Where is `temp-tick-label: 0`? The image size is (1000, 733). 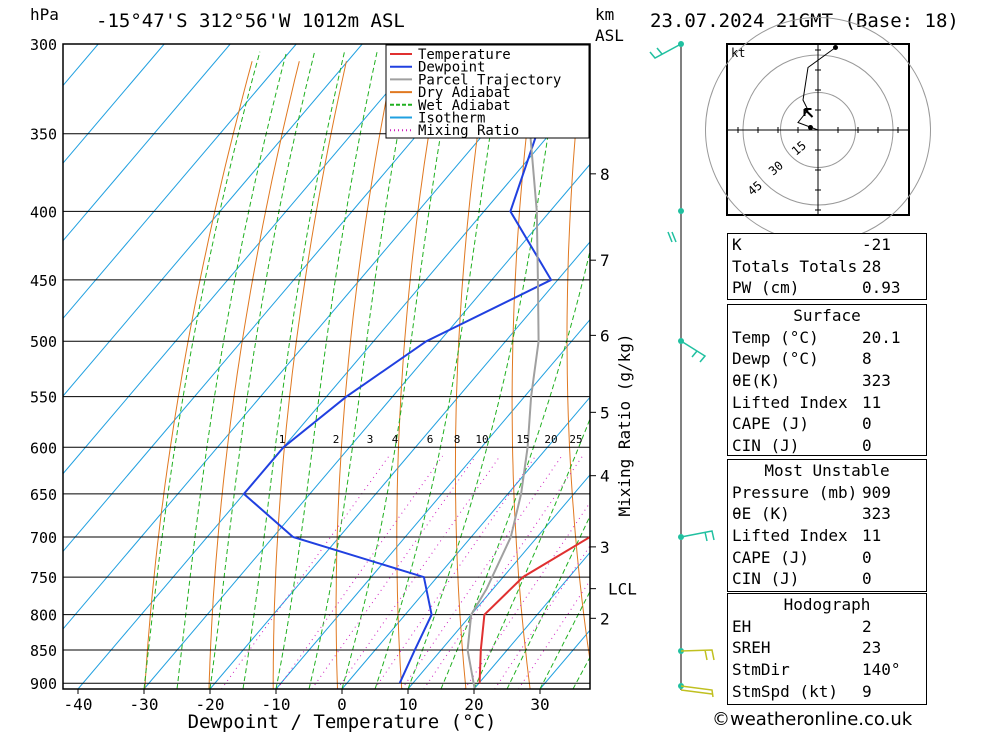 temp-tick-label: 0 is located at coordinates (342, 704).